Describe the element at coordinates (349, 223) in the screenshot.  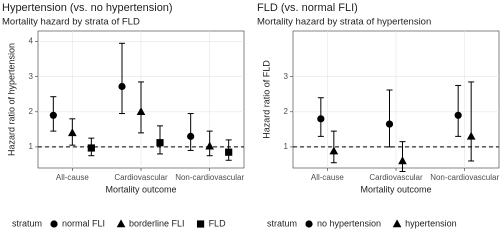
I see `legend-label: no hypertension` at that location.